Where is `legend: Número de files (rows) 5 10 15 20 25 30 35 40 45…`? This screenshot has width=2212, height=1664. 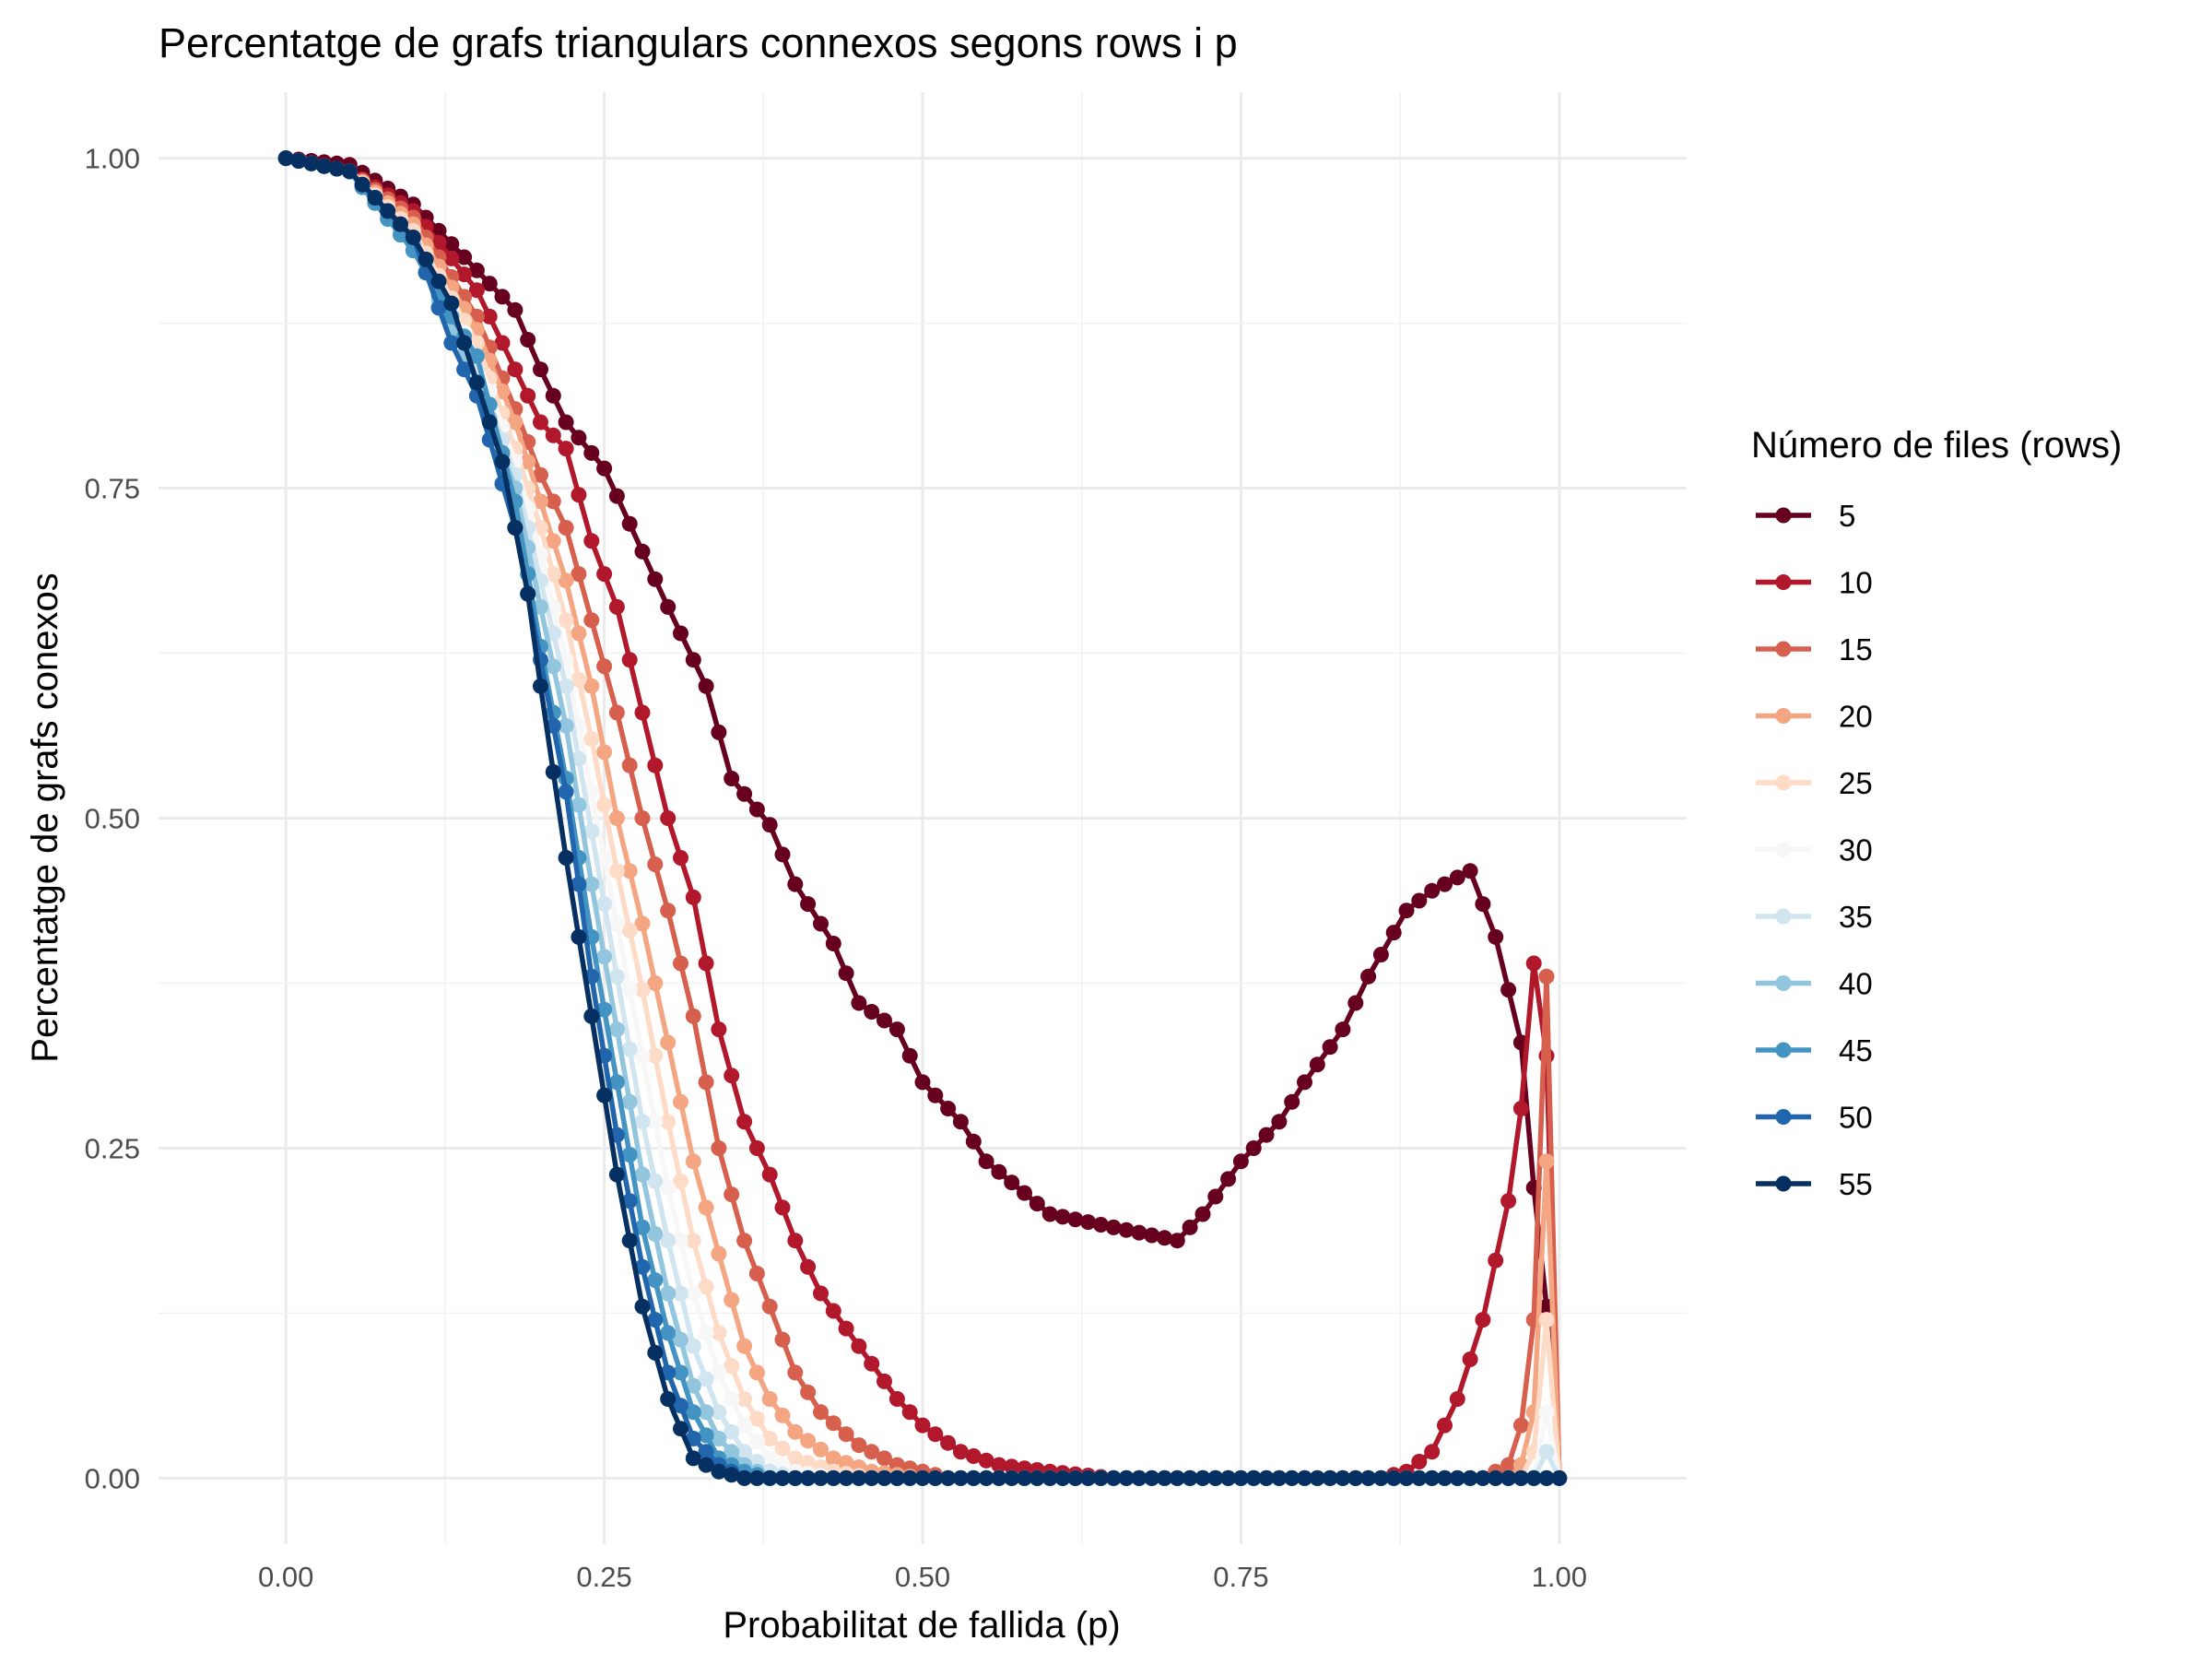 legend: Número de files (rows) 5 10 15 20 25 30 35 40 45… is located at coordinates (1936, 813).